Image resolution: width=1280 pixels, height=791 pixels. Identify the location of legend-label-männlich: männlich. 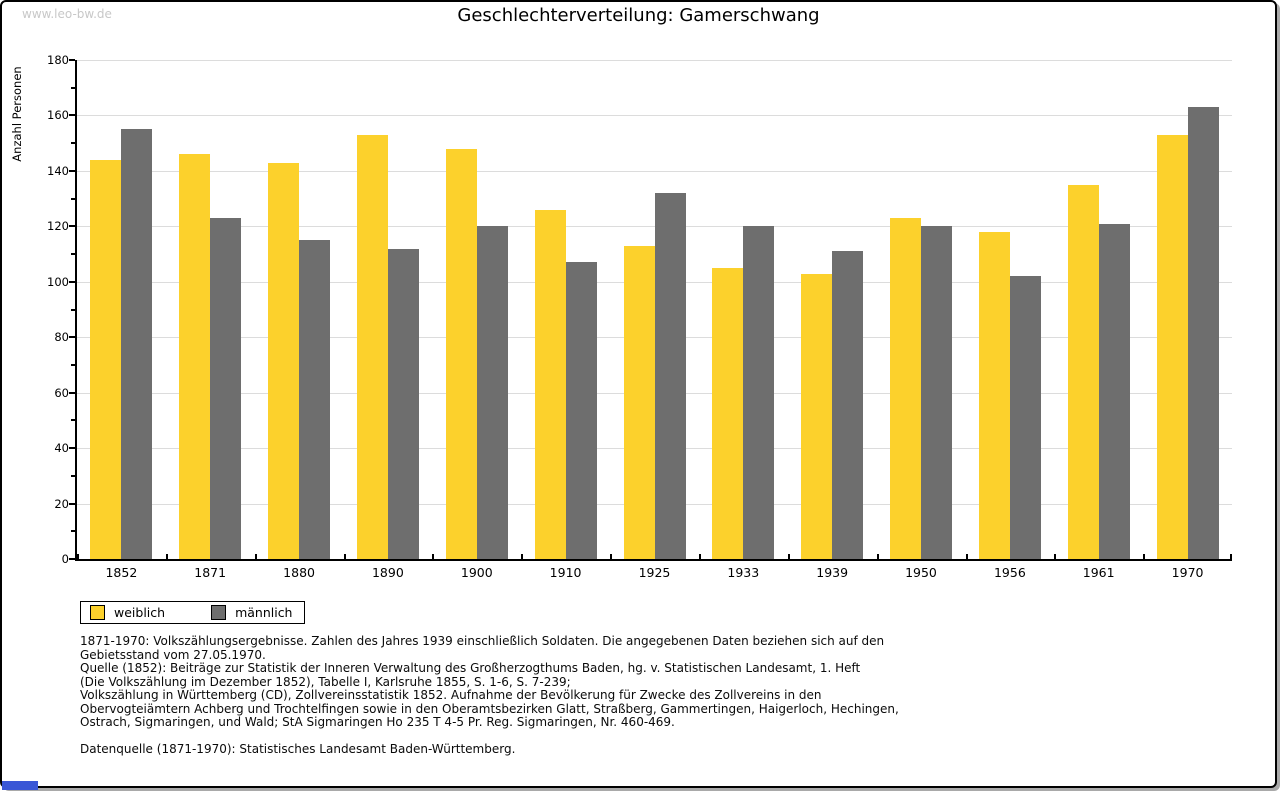
(264, 612).